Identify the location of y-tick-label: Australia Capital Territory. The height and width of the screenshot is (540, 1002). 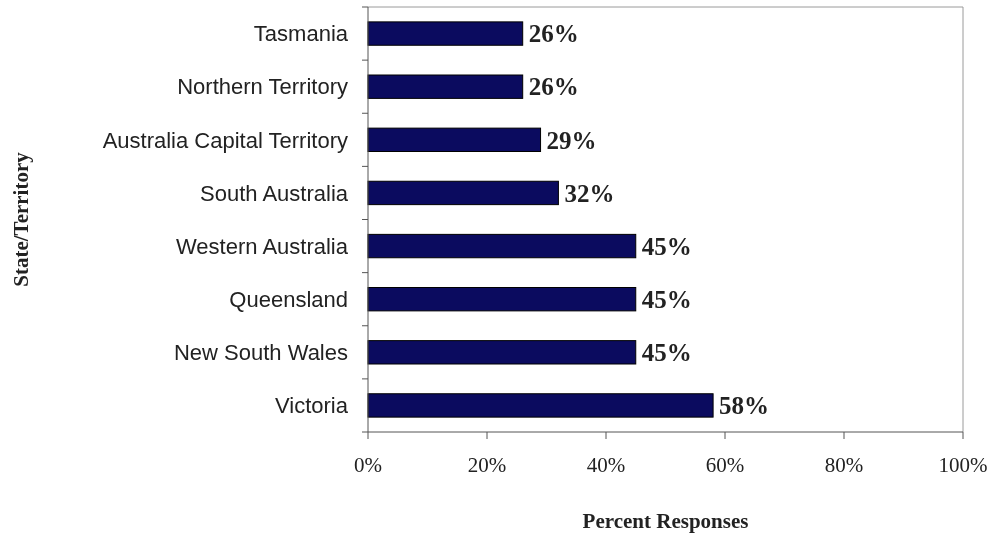
(225, 140).